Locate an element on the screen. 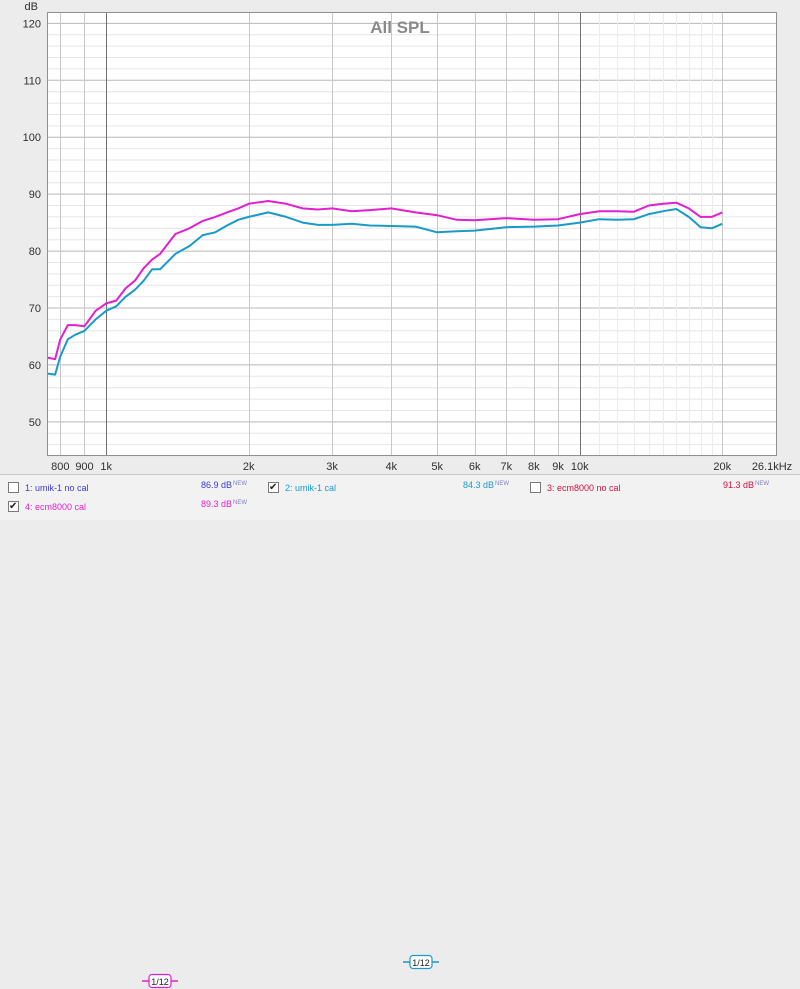 This screenshot has height=989, width=800. legend-checkbox-ecm-cal is located at coordinates (13, 506).